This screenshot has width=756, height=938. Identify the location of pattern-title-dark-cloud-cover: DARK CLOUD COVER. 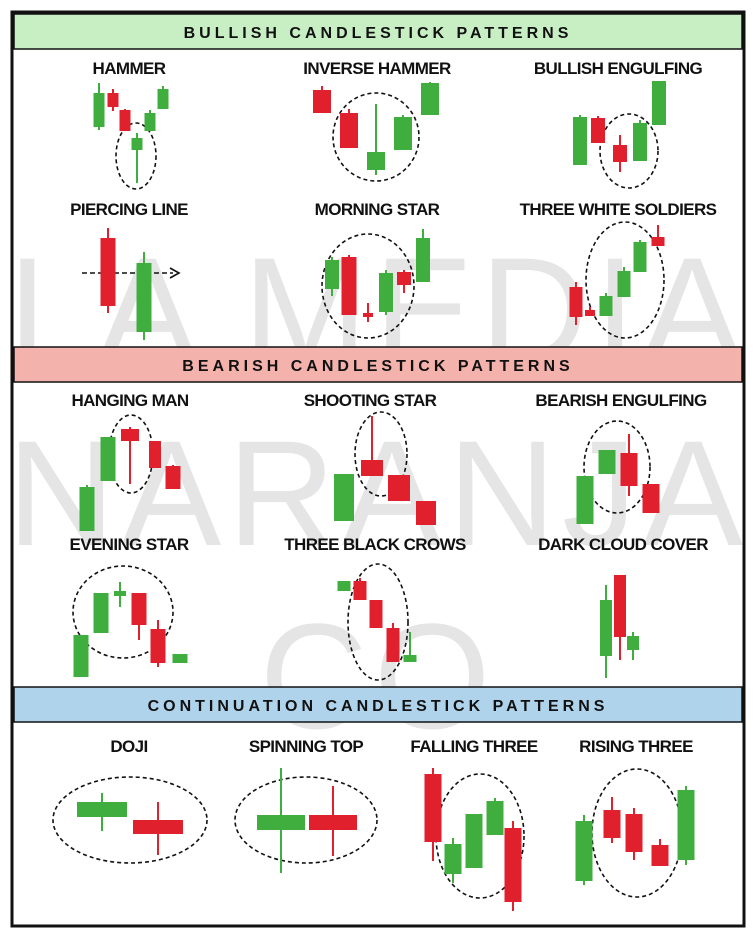
(623, 544).